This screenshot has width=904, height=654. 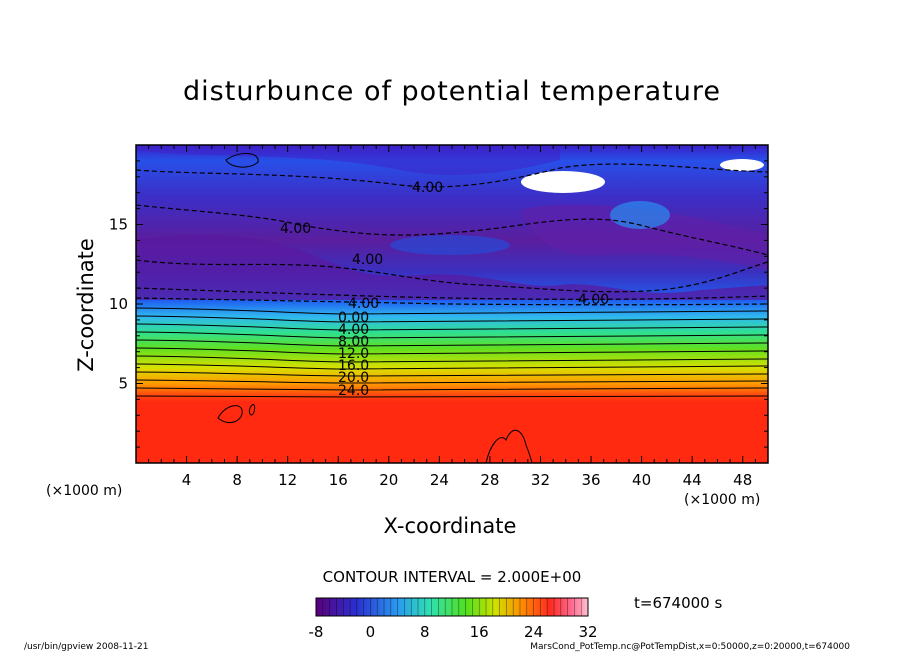 I want to click on contour-label: 0.00, so click(x=353, y=318).